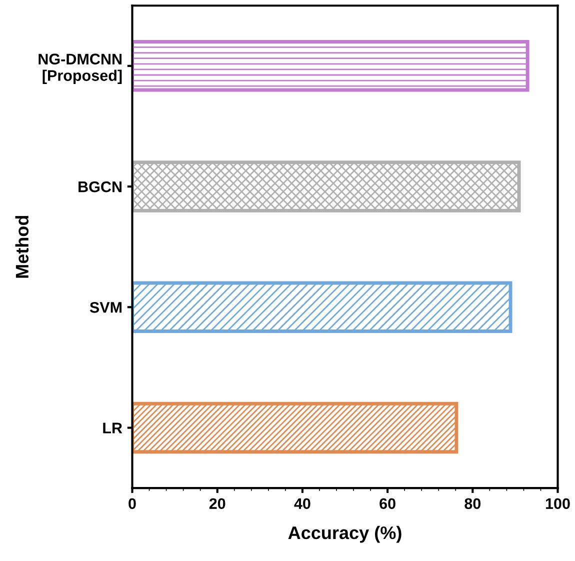 The height and width of the screenshot is (561, 575). What do you see at coordinates (217, 504) in the screenshot?
I see `x-tick-label: 20` at bounding box center [217, 504].